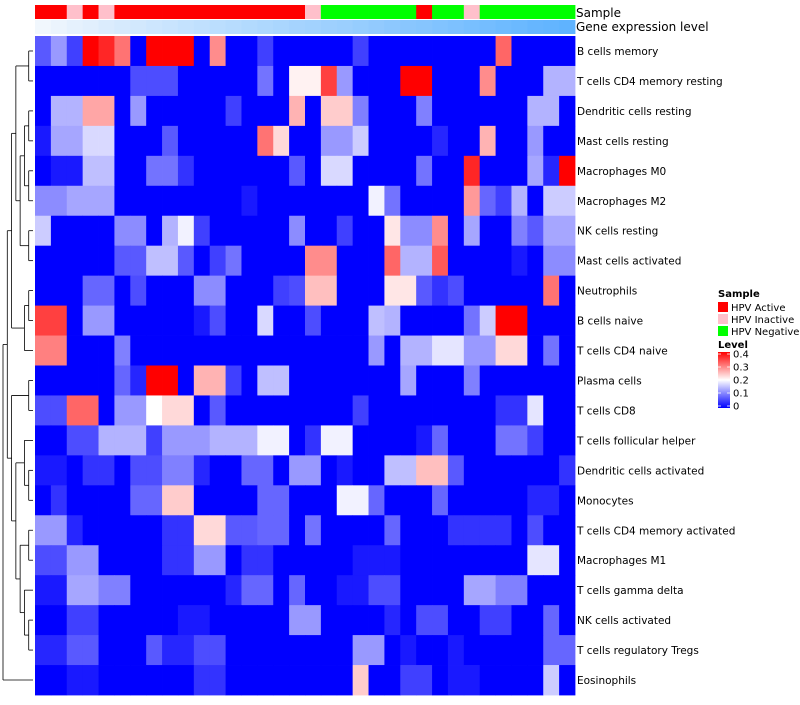 The width and height of the screenshot is (800, 705). Describe the element at coordinates (609, 381) in the screenshot. I see `row-label: Plasma cells` at that location.